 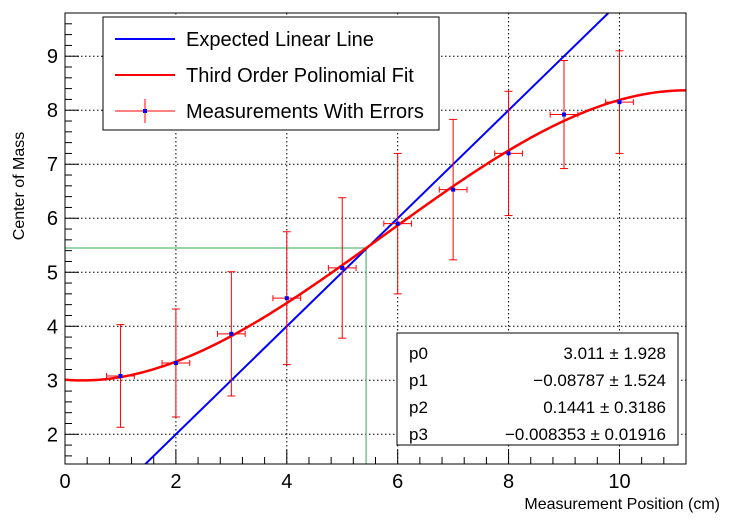 What do you see at coordinates (145, 111) in the screenshot?
I see `legend-marker` at bounding box center [145, 111].